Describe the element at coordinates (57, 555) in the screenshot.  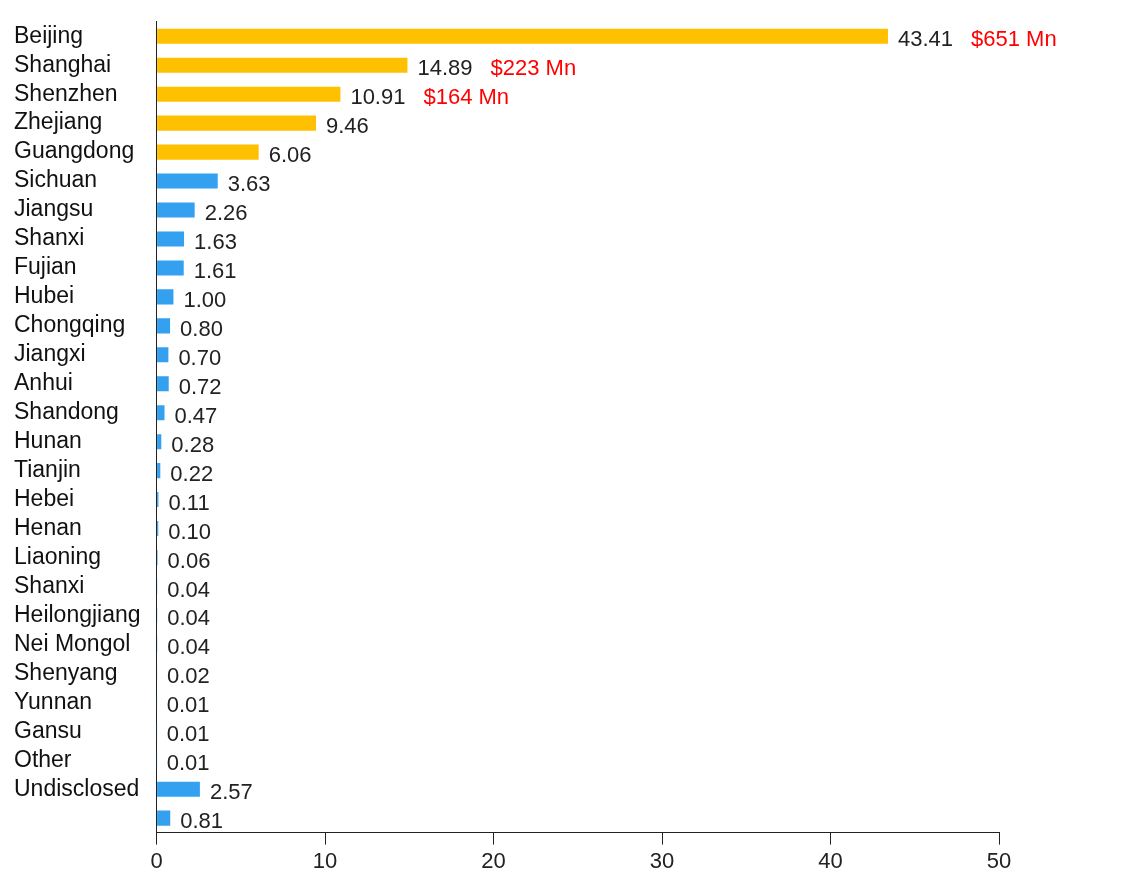
I see `y-tick-label: Liaoning` at that location.